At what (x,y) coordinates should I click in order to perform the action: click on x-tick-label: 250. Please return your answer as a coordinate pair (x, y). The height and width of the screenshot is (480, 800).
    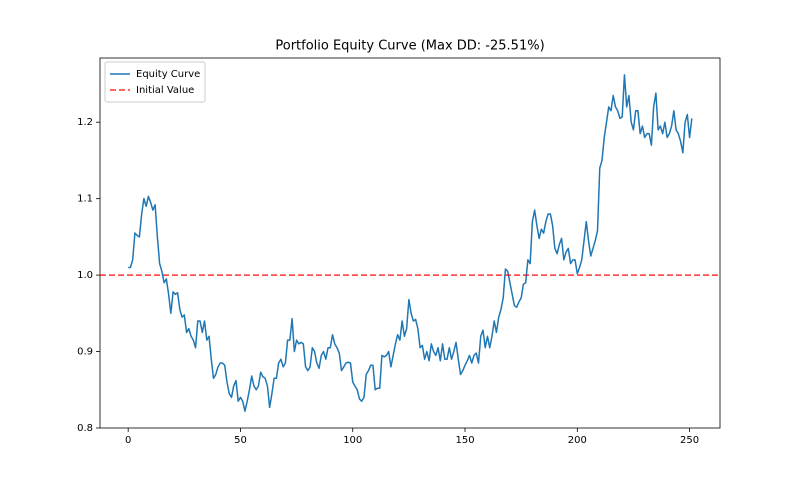
    Looking at the image, I should click on (689, 440).